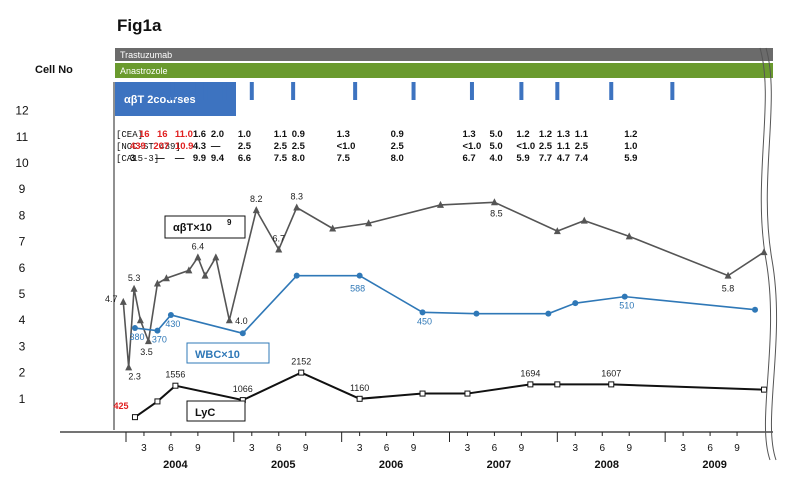 This screenshot has width=800, height=486. What do you see at coordinates (244, 134) in the screenshot?
I see `marker-value: 1.0` at bounding box center [244, 134].